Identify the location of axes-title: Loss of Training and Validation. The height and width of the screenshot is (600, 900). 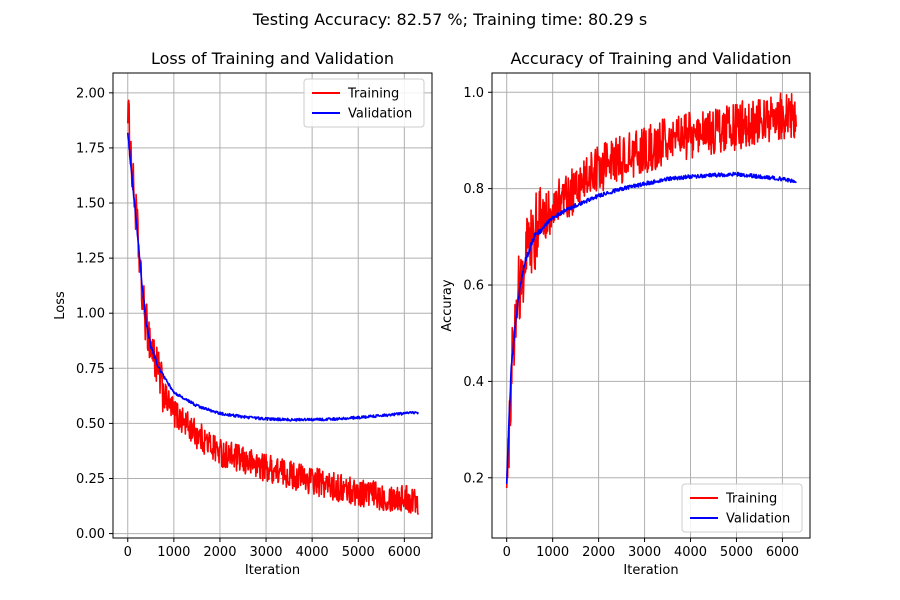
(272, 58).